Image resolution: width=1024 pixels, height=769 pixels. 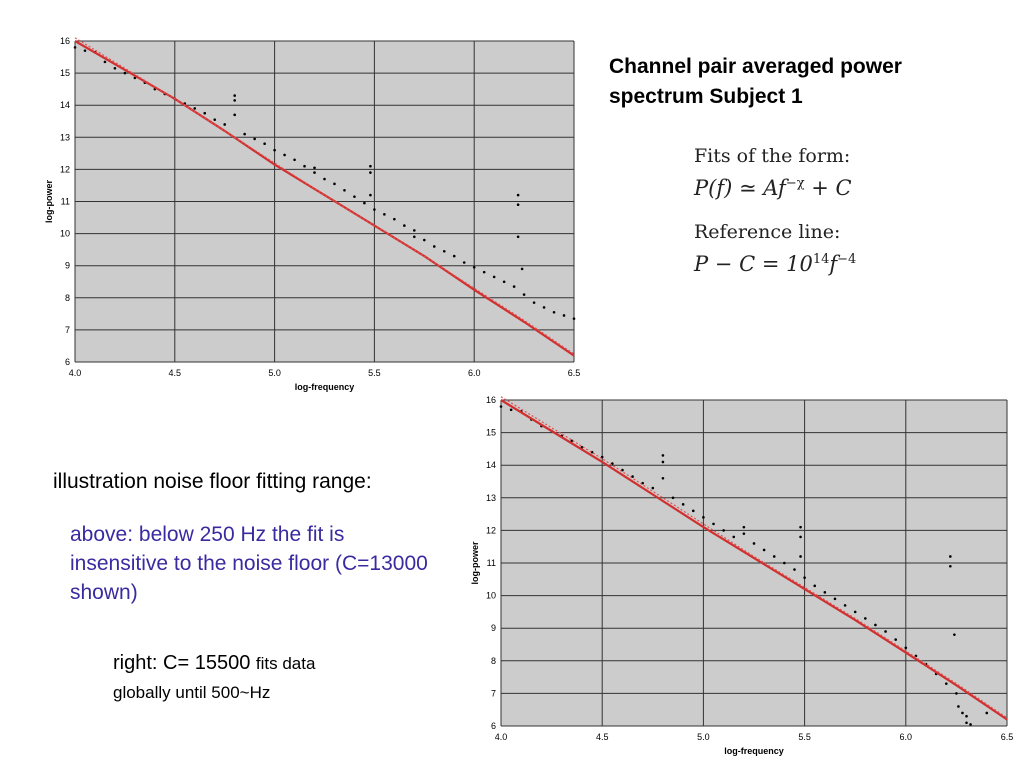 I want to click on fits-equation: P(f) ≃ Af−χ + C, so click(x=844, y=186).